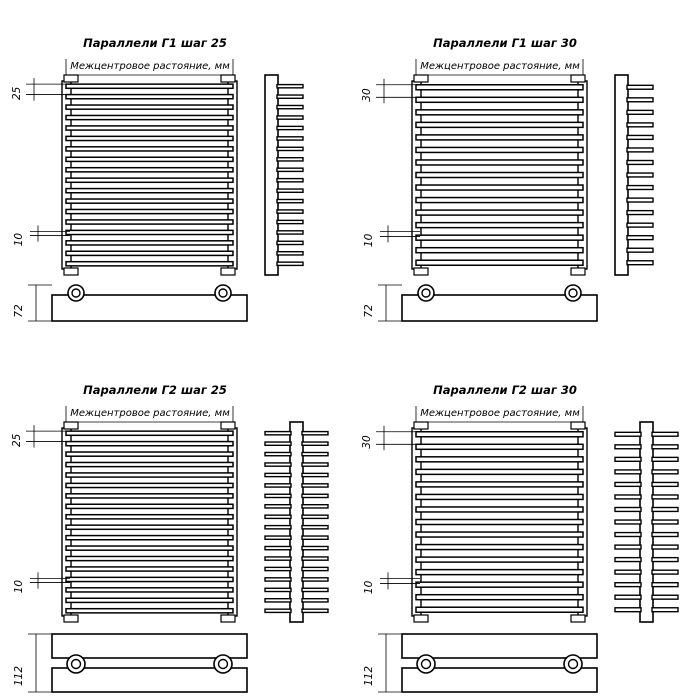  What do you see at coordinates (19, 676) in the screenshot?
I see `depth-label: 112` at bounding box center [19, 676].